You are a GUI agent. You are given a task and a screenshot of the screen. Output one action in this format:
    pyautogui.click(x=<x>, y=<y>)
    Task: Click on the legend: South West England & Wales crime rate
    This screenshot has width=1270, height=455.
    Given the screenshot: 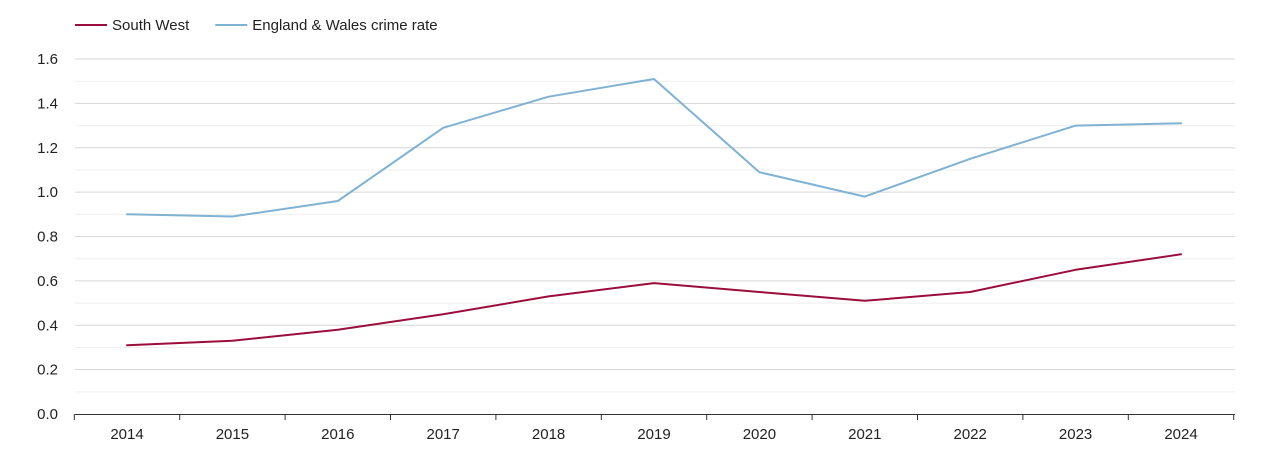 What is the action you would take?
    pyautogui.click(x=256, y=25)
    